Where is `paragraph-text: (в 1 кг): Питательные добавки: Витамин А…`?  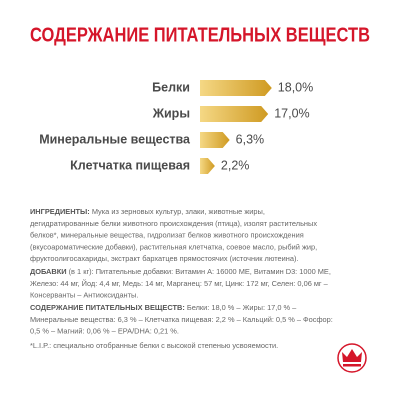
paragraph-text: (в 1 кг): Питательные добавки: Витамин А… is located at coordinates (199, 271).